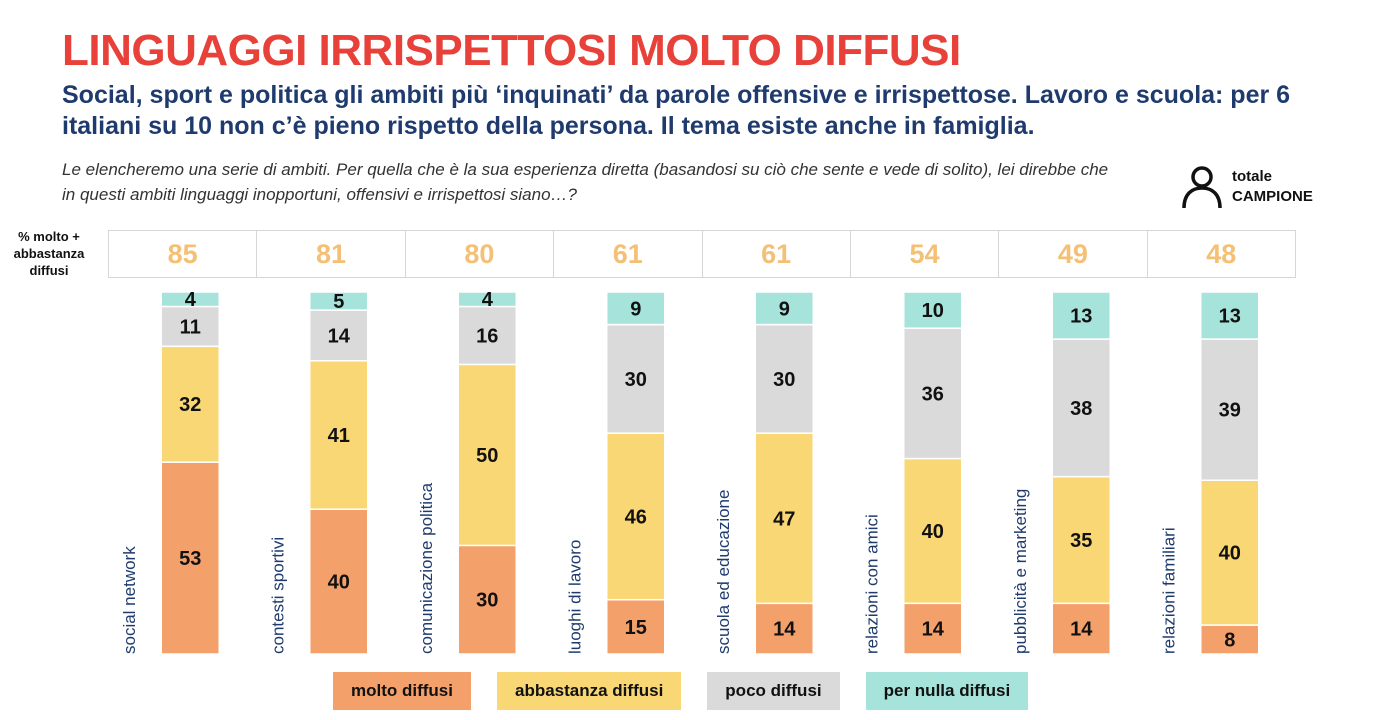 This screenshot has width=1394, height=720. What do you see at coordinates (190, 327) in the screenshot?
I see `data-label: 11` at bounding box center [190, 327].